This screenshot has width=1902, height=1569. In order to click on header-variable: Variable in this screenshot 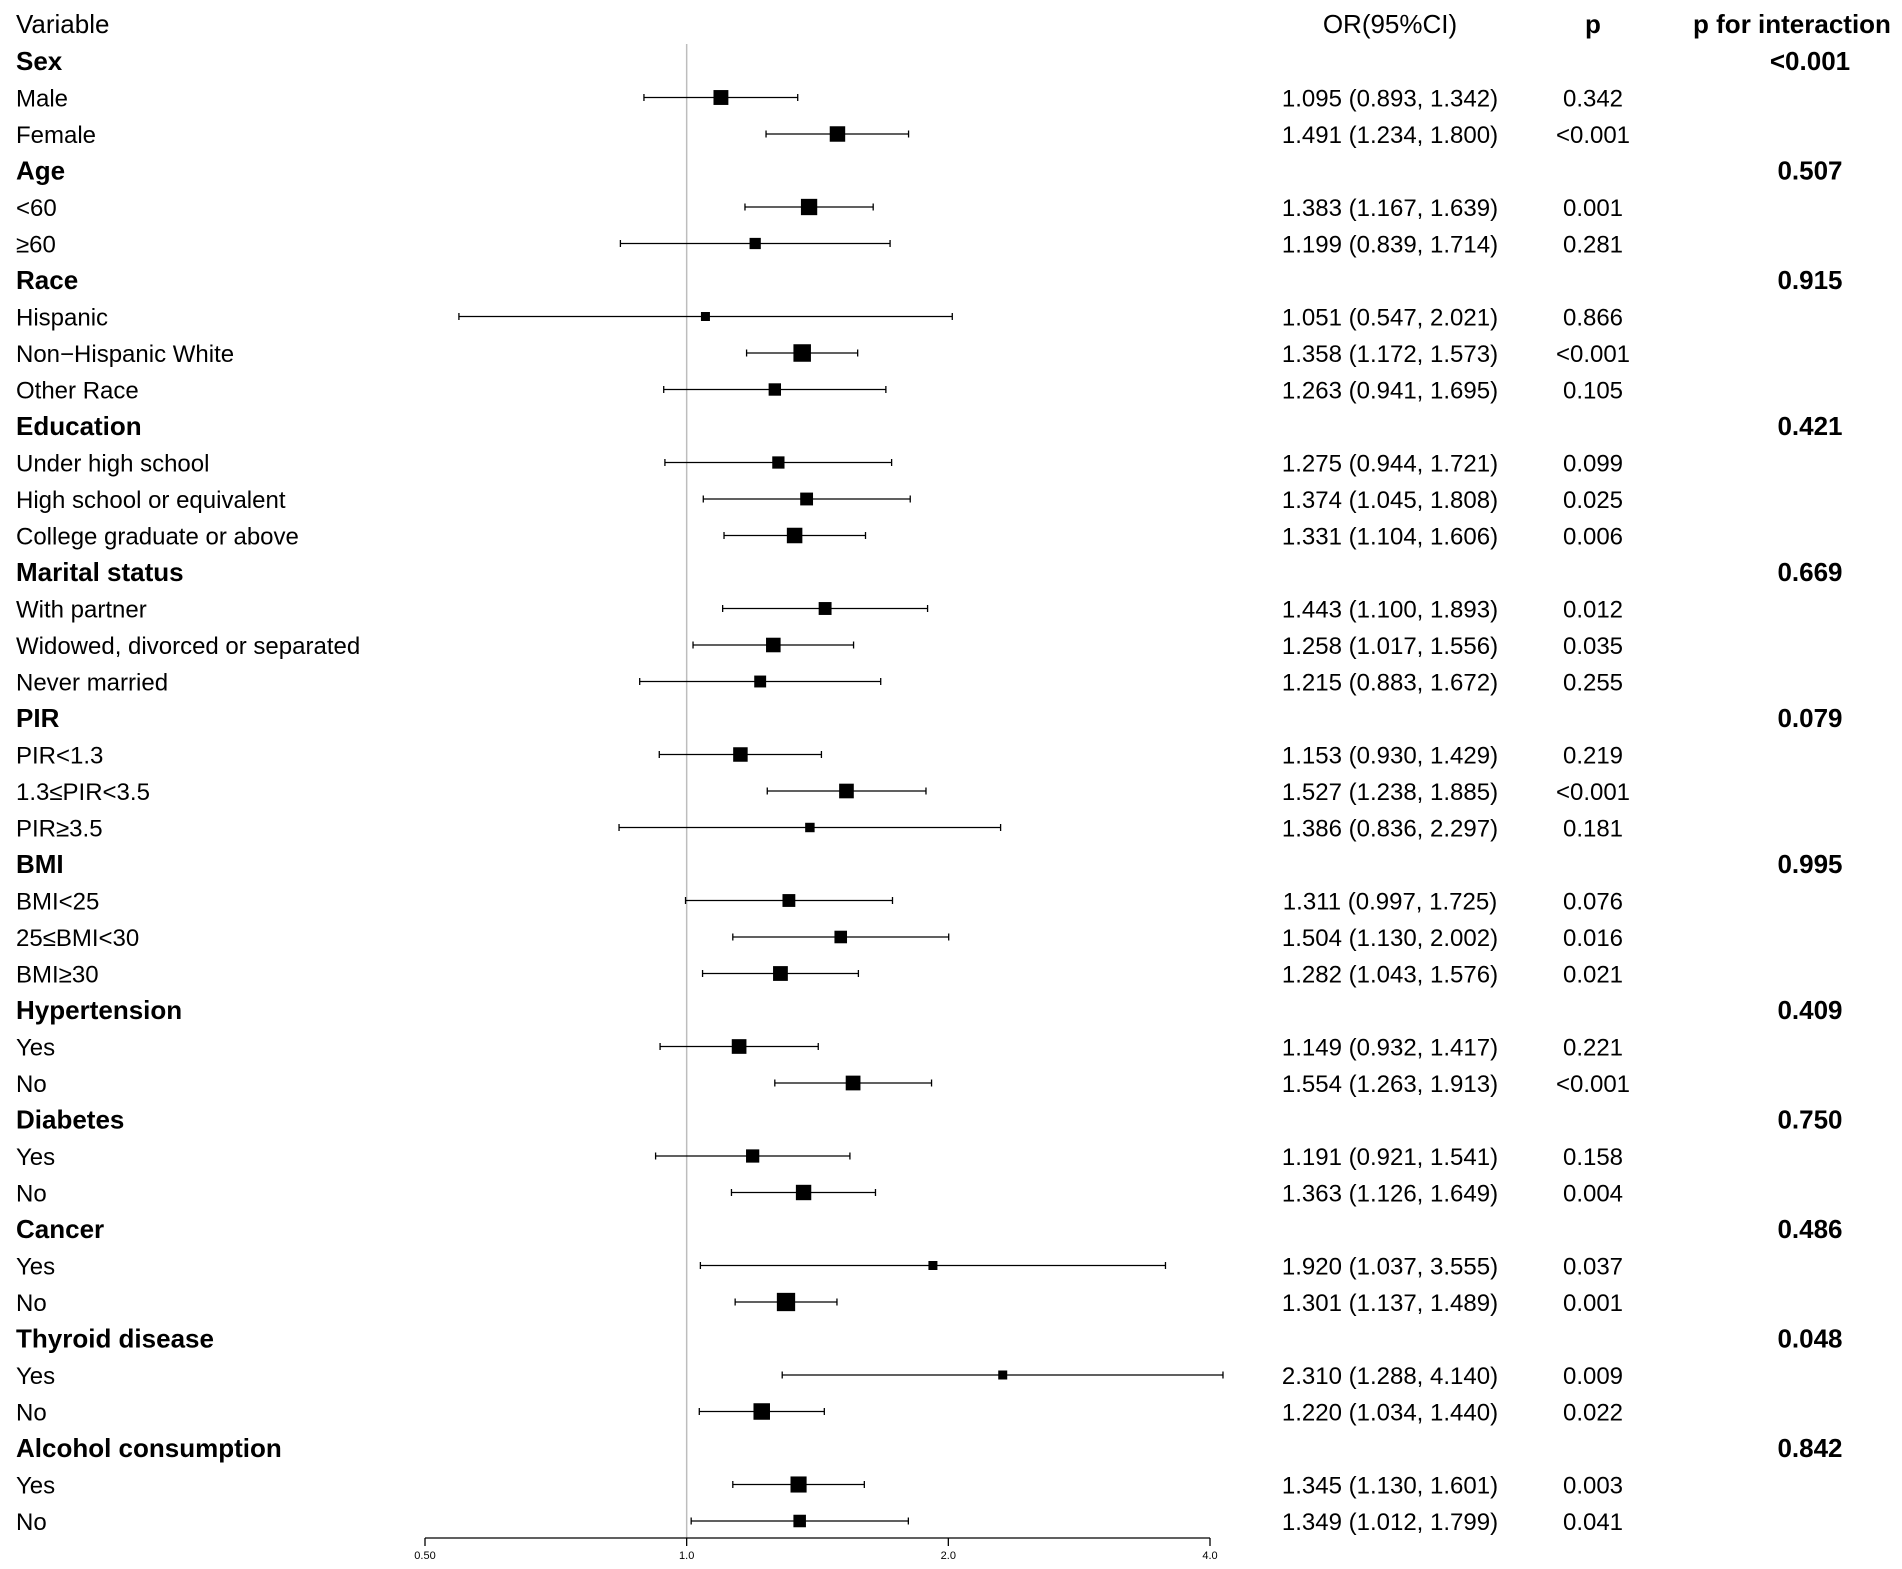, I will do `click(62, 24)`.